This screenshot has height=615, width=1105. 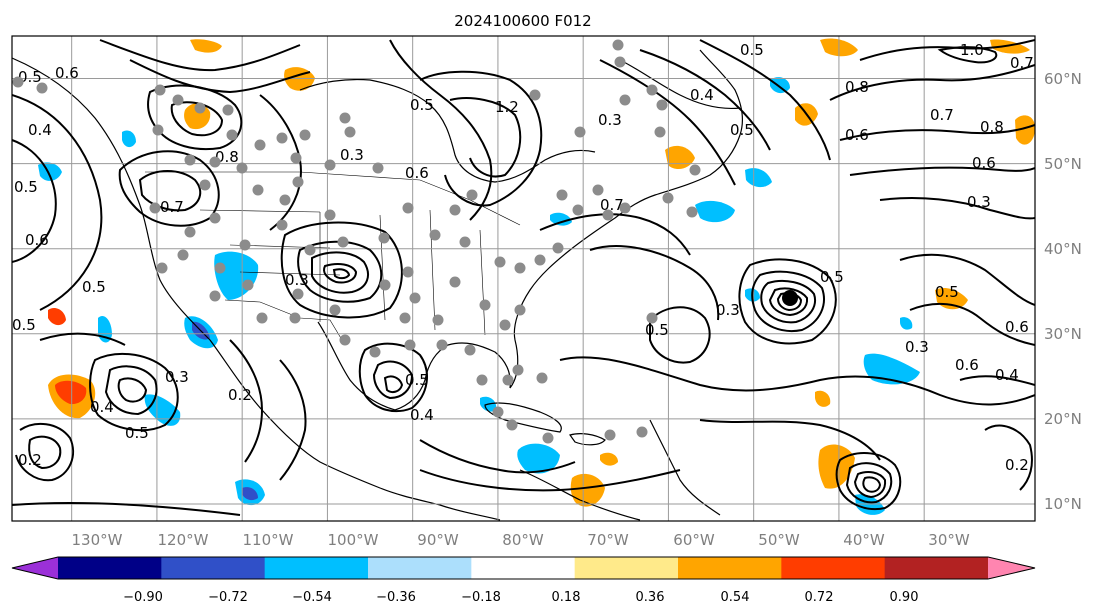 I want to click on lon-label: 100°W, so click(x=353, y=540).